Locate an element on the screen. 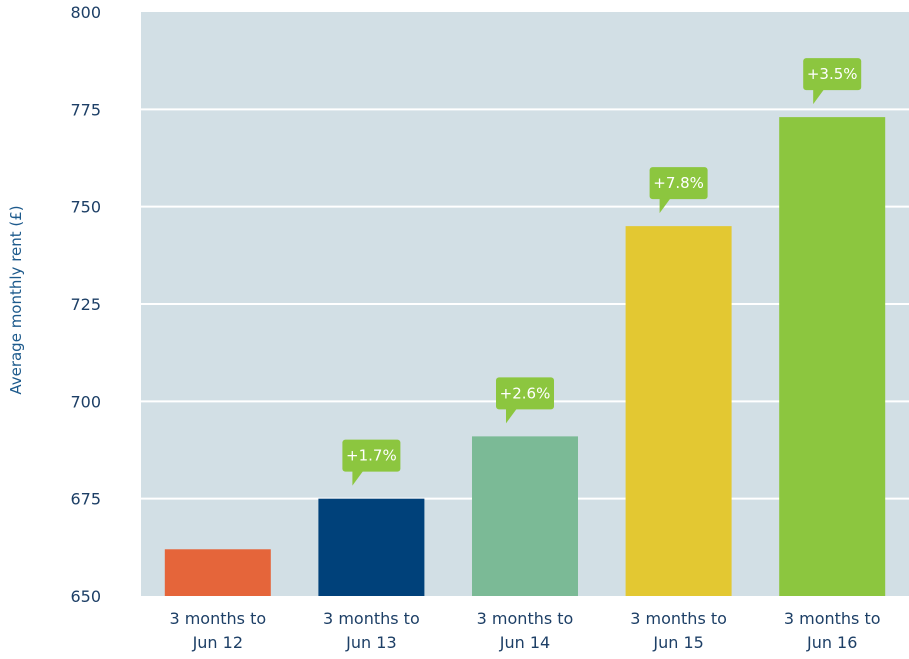 The height and width of the screenshot is (659, 909). change-callout: +7.8% is located at coordinates (678, 190).